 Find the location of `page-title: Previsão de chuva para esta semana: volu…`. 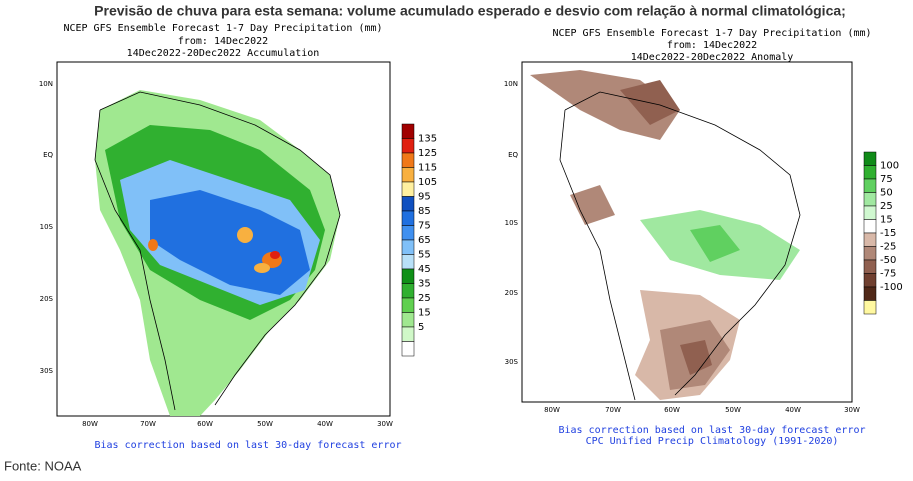

page-title: Previsão de chuva para esta semana: volu… is located at coordinates (470, 11).